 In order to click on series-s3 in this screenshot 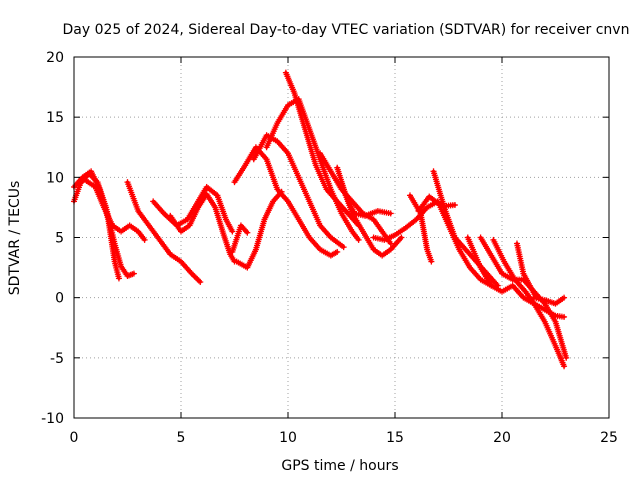, I will do `click(114, 209)`.